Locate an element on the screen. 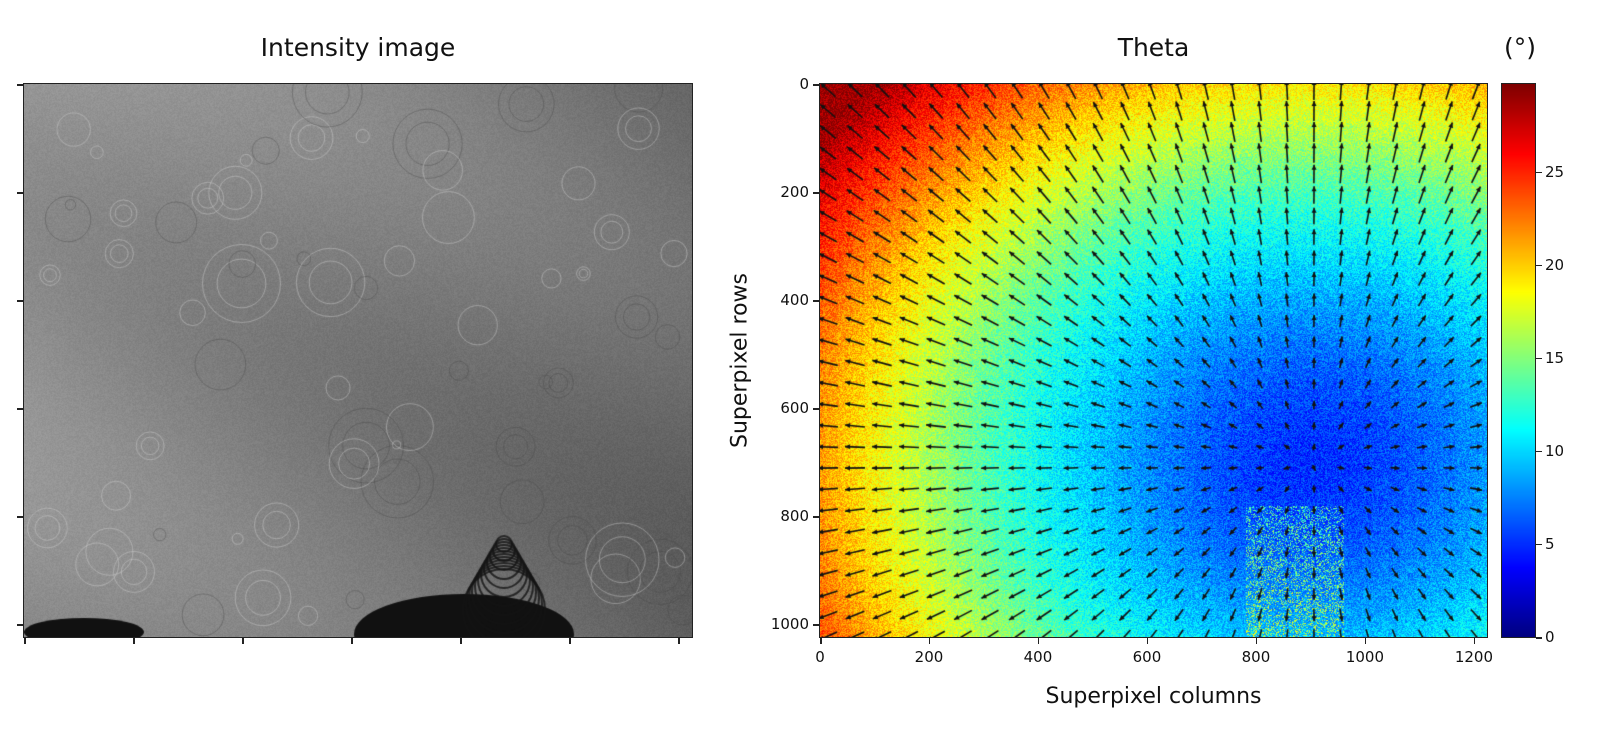 This screenshot has width=1600, height=751. x-tick-label: 400 is located at coordinates (1038, 657).